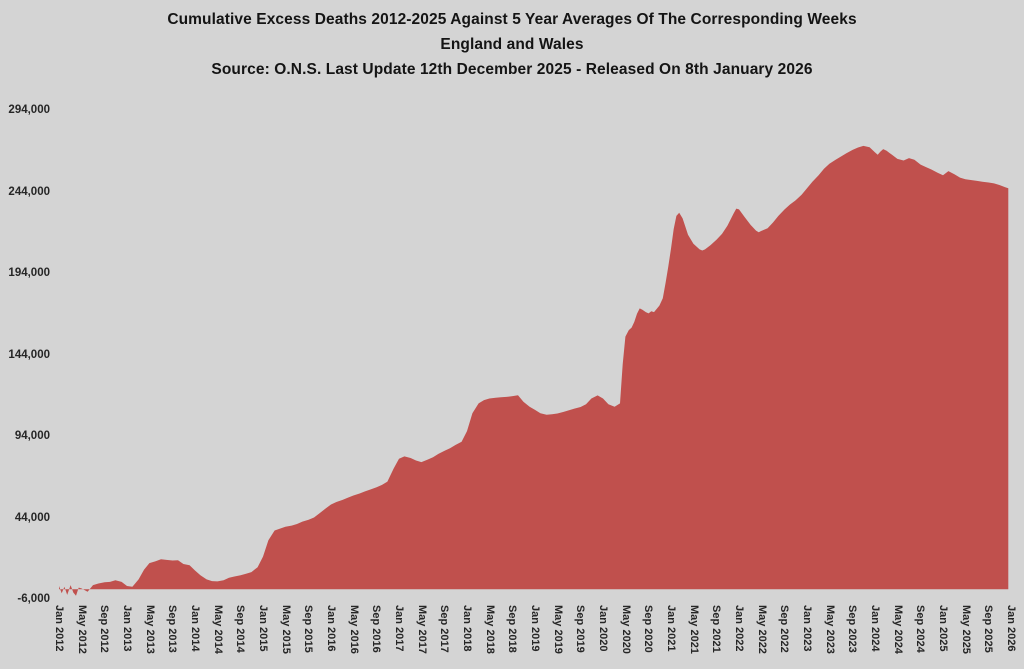 The image size is (1024, 669). What do you see at coordinates (127, 628) in the screenshot?
I see `x-axis-tick-label: Jan 2013` at bounding box center [127, 628].